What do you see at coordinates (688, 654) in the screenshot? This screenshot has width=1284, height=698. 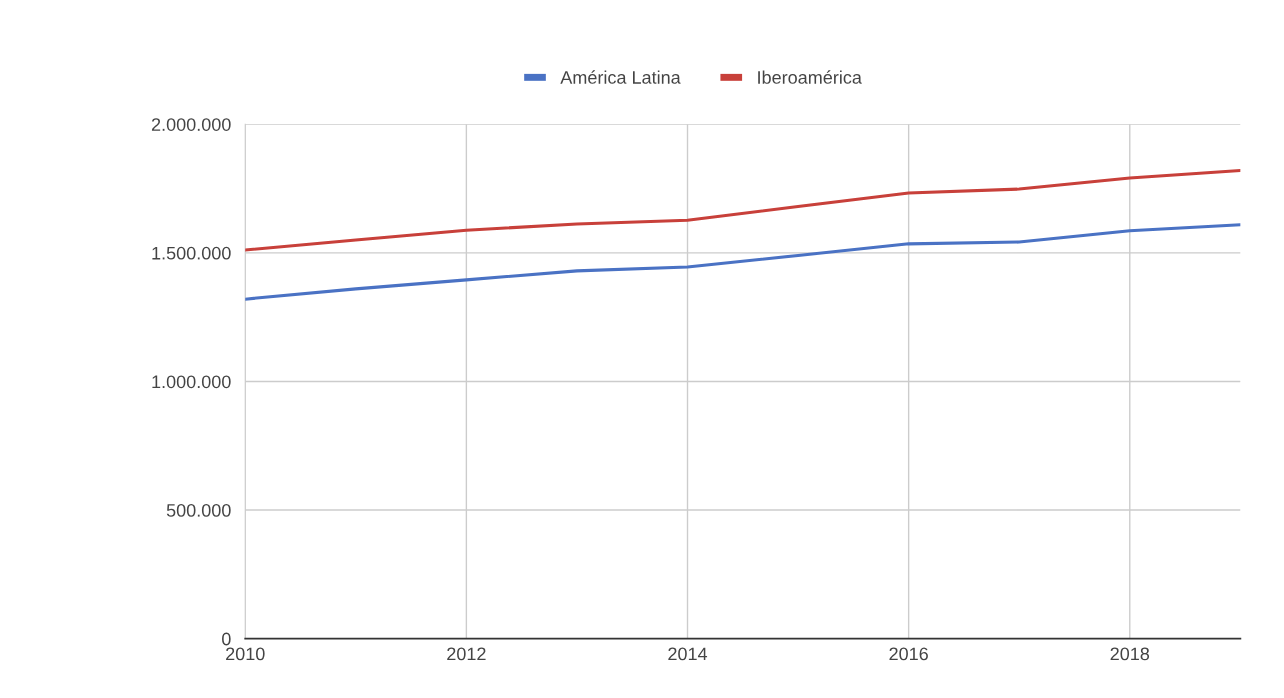 I see `x-tick-label: 2014` at bounding box center [688, 654].